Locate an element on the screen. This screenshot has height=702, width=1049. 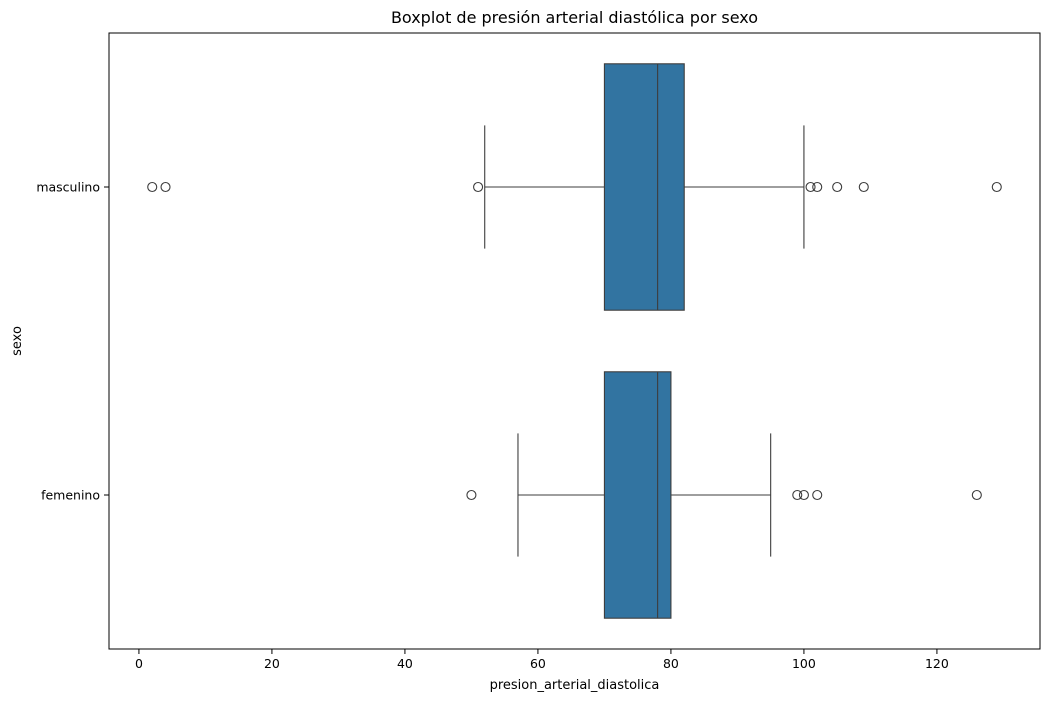
x-axis-label: presion_arterial_diastolica is located at coordinates (575, 685).